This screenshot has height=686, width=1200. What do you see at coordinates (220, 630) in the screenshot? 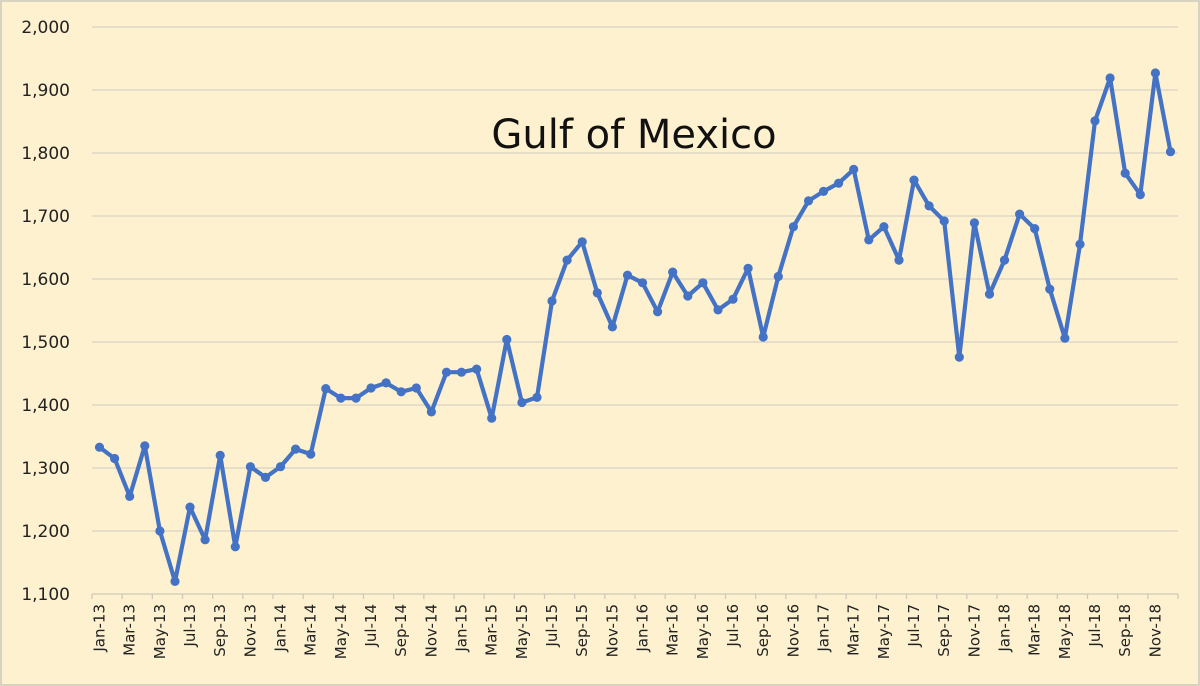
I see `x-tick-label: Sep-13` at bounding box center [220, 630].